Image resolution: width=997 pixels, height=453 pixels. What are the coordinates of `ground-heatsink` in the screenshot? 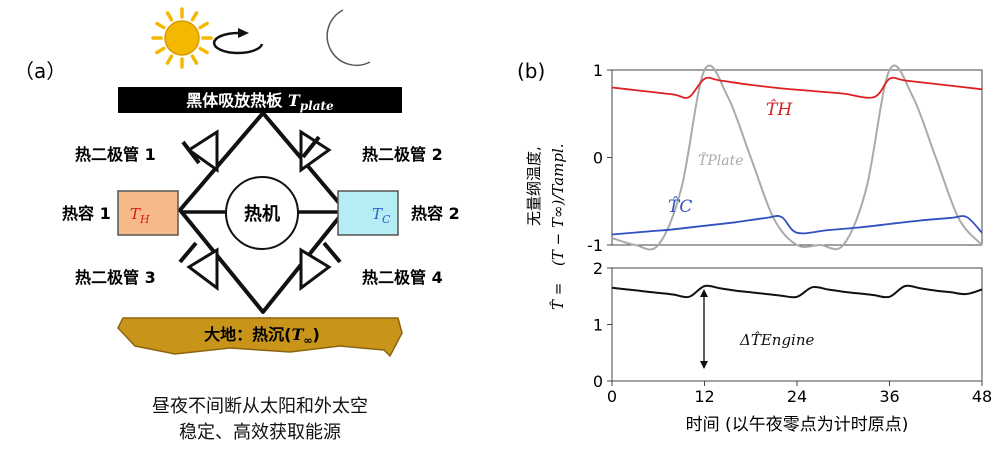 It's located at (260, 337).